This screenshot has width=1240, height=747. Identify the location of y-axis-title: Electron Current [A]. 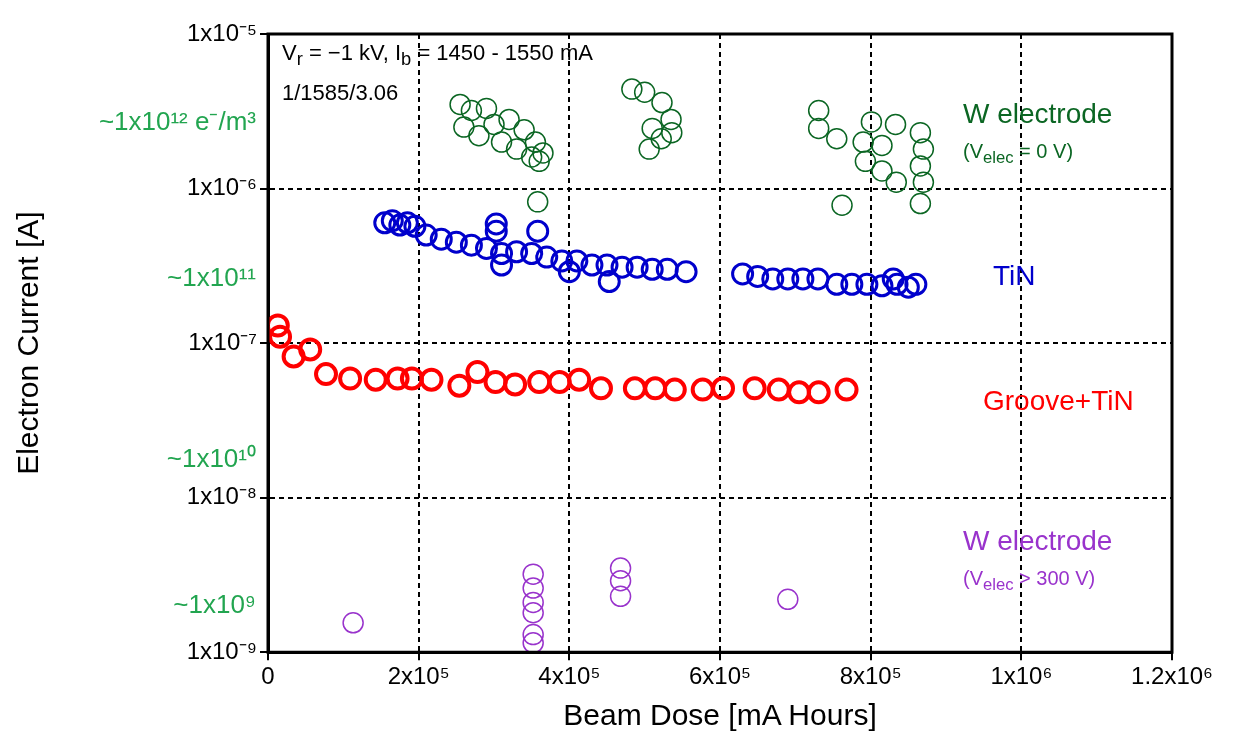
(28, 343).